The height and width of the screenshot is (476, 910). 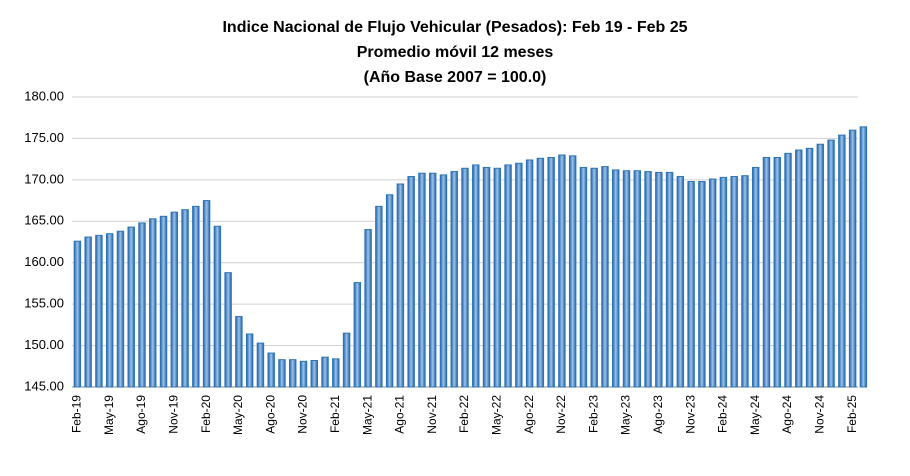 I want to click on y-tick-label: 180.00, so click(x=44, y=95).